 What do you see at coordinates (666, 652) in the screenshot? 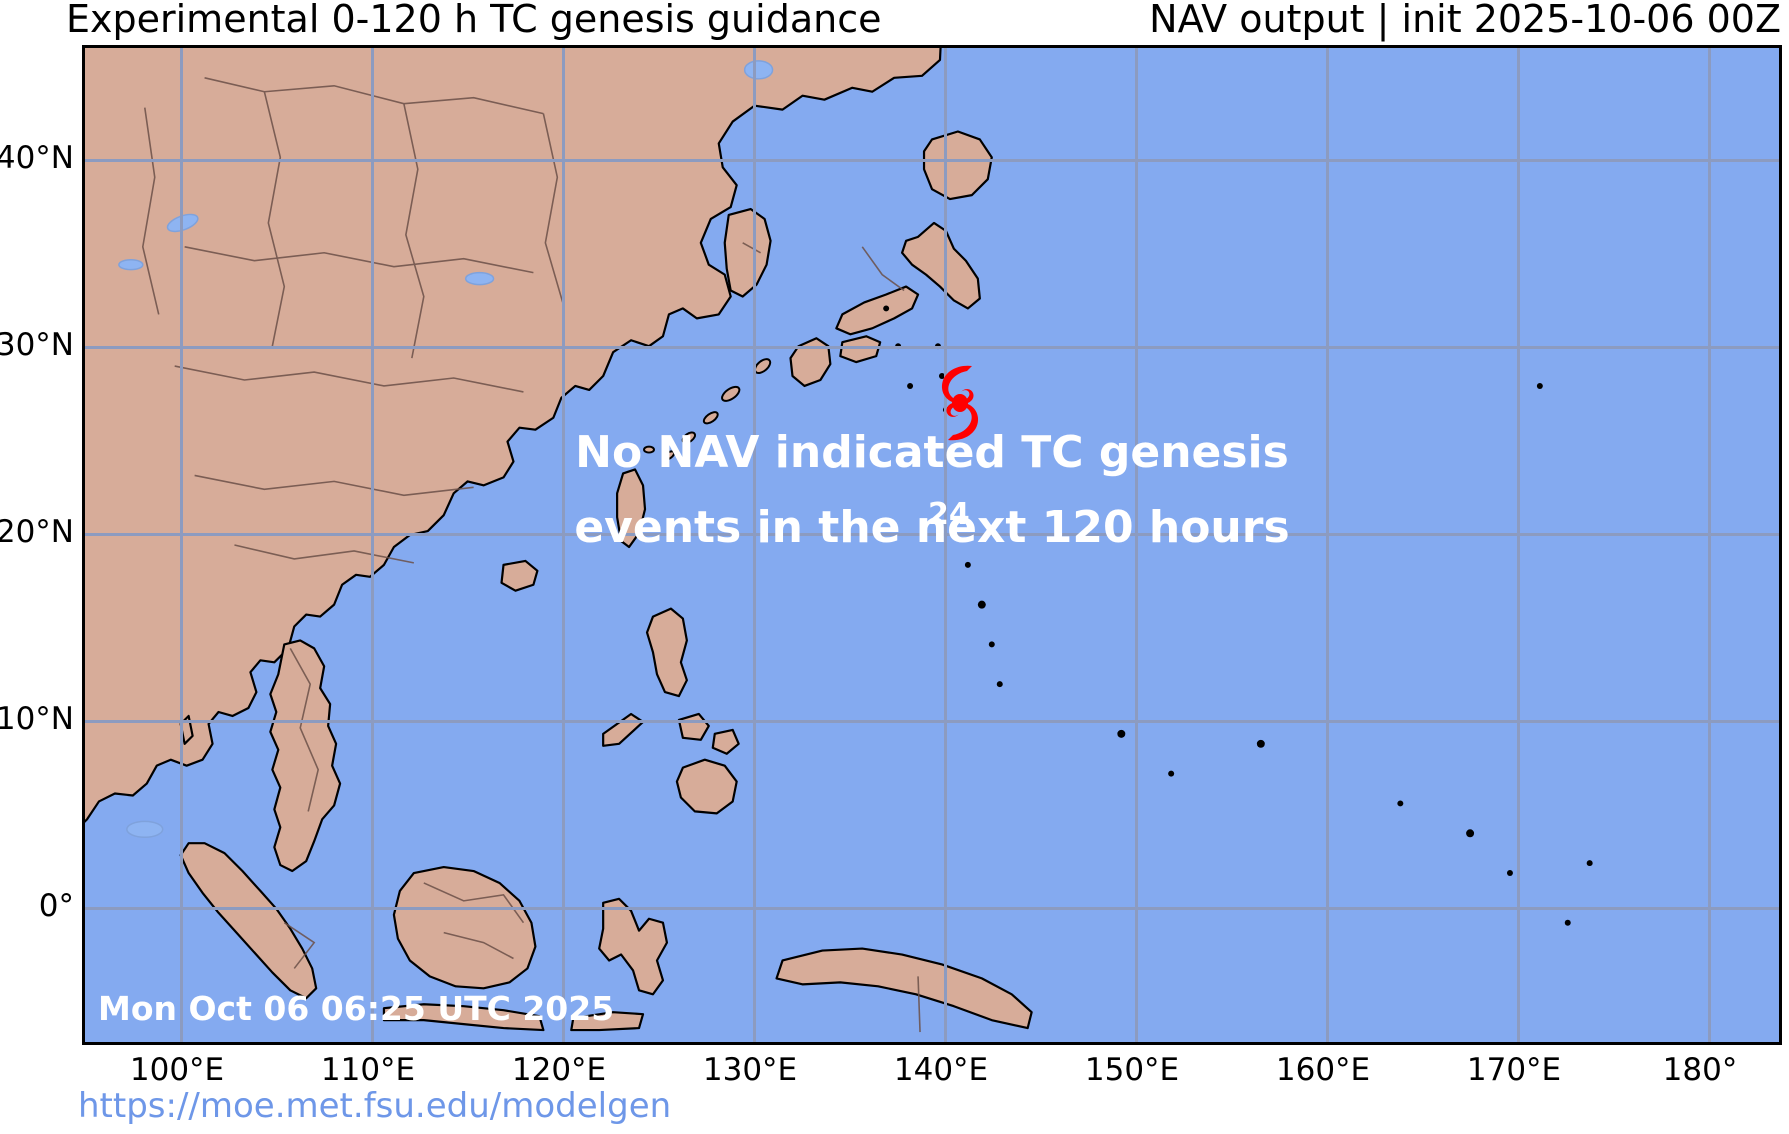
I see `land-luzon` at bounding box center [666, 652].